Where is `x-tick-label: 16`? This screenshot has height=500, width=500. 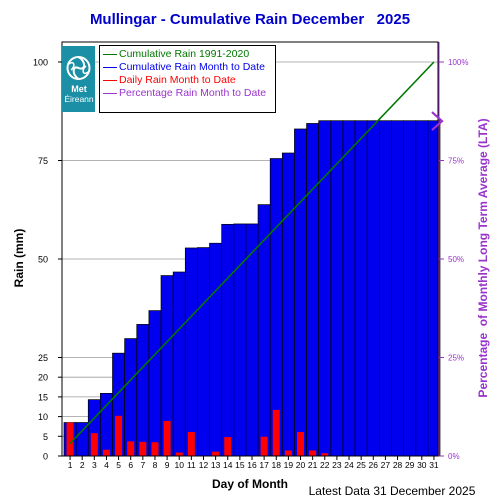 x-tick-label: 16 is located at coordinates (252, 465).